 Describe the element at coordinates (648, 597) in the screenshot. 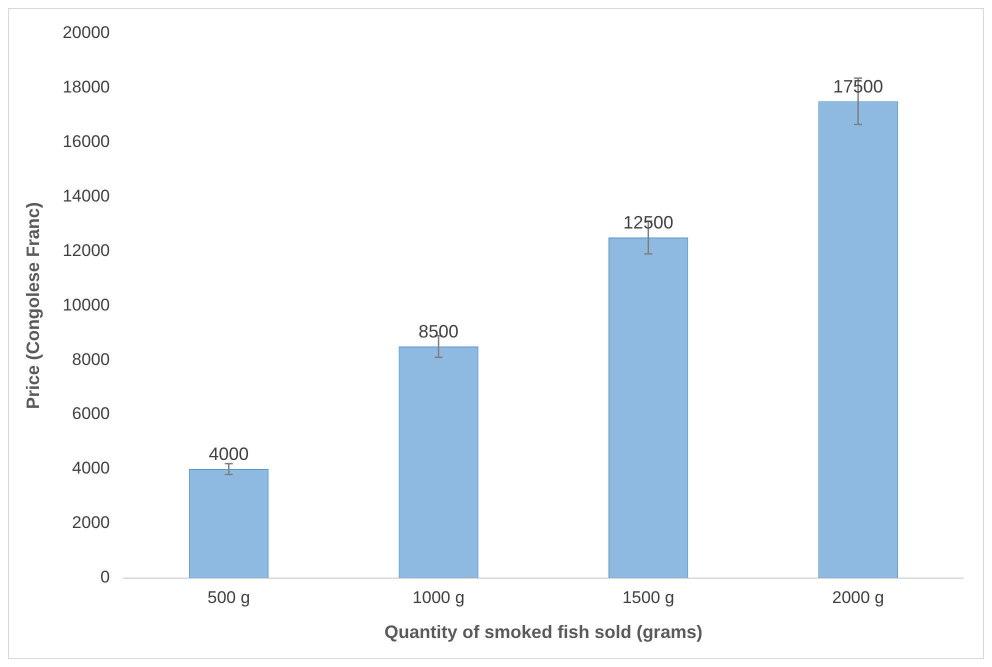

I see `x-tick-label: 1500 g` at that location.